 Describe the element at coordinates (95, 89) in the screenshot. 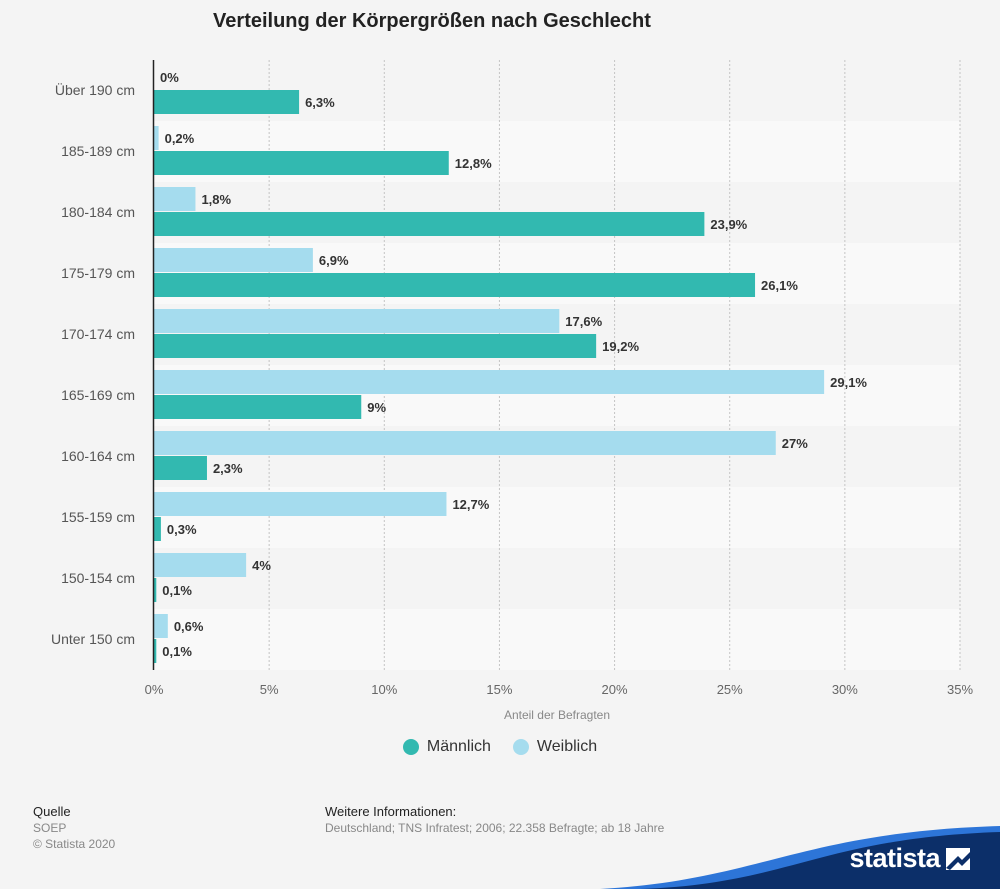

I see `category-label: Über 190 cm` at that location.